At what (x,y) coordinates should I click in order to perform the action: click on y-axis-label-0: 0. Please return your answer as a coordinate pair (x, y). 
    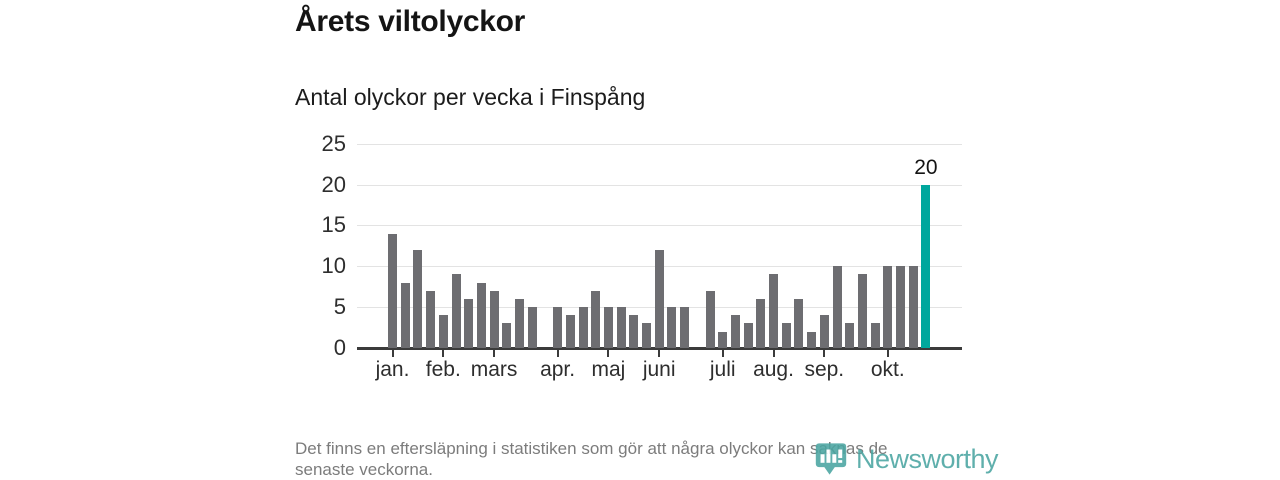
    Looking at the image, I should click on (339, 347).